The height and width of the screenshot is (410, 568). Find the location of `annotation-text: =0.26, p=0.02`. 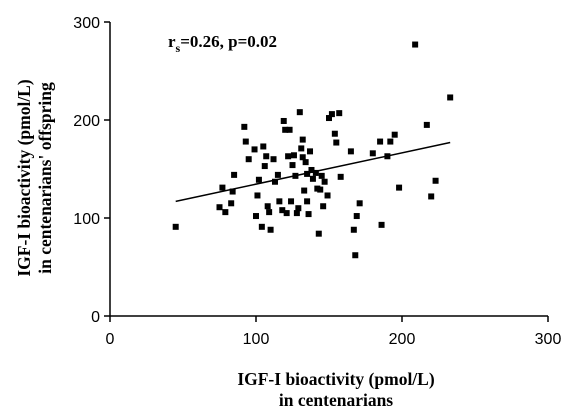

annotation-text: =0.26, p=0.02 is located at coordinates (228, 41).